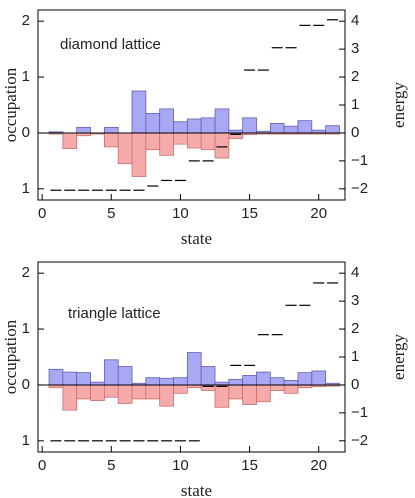  Describe the element at coordinates (110, 44) in the screenshot. I see `annotation: diamond lattice` at that location.